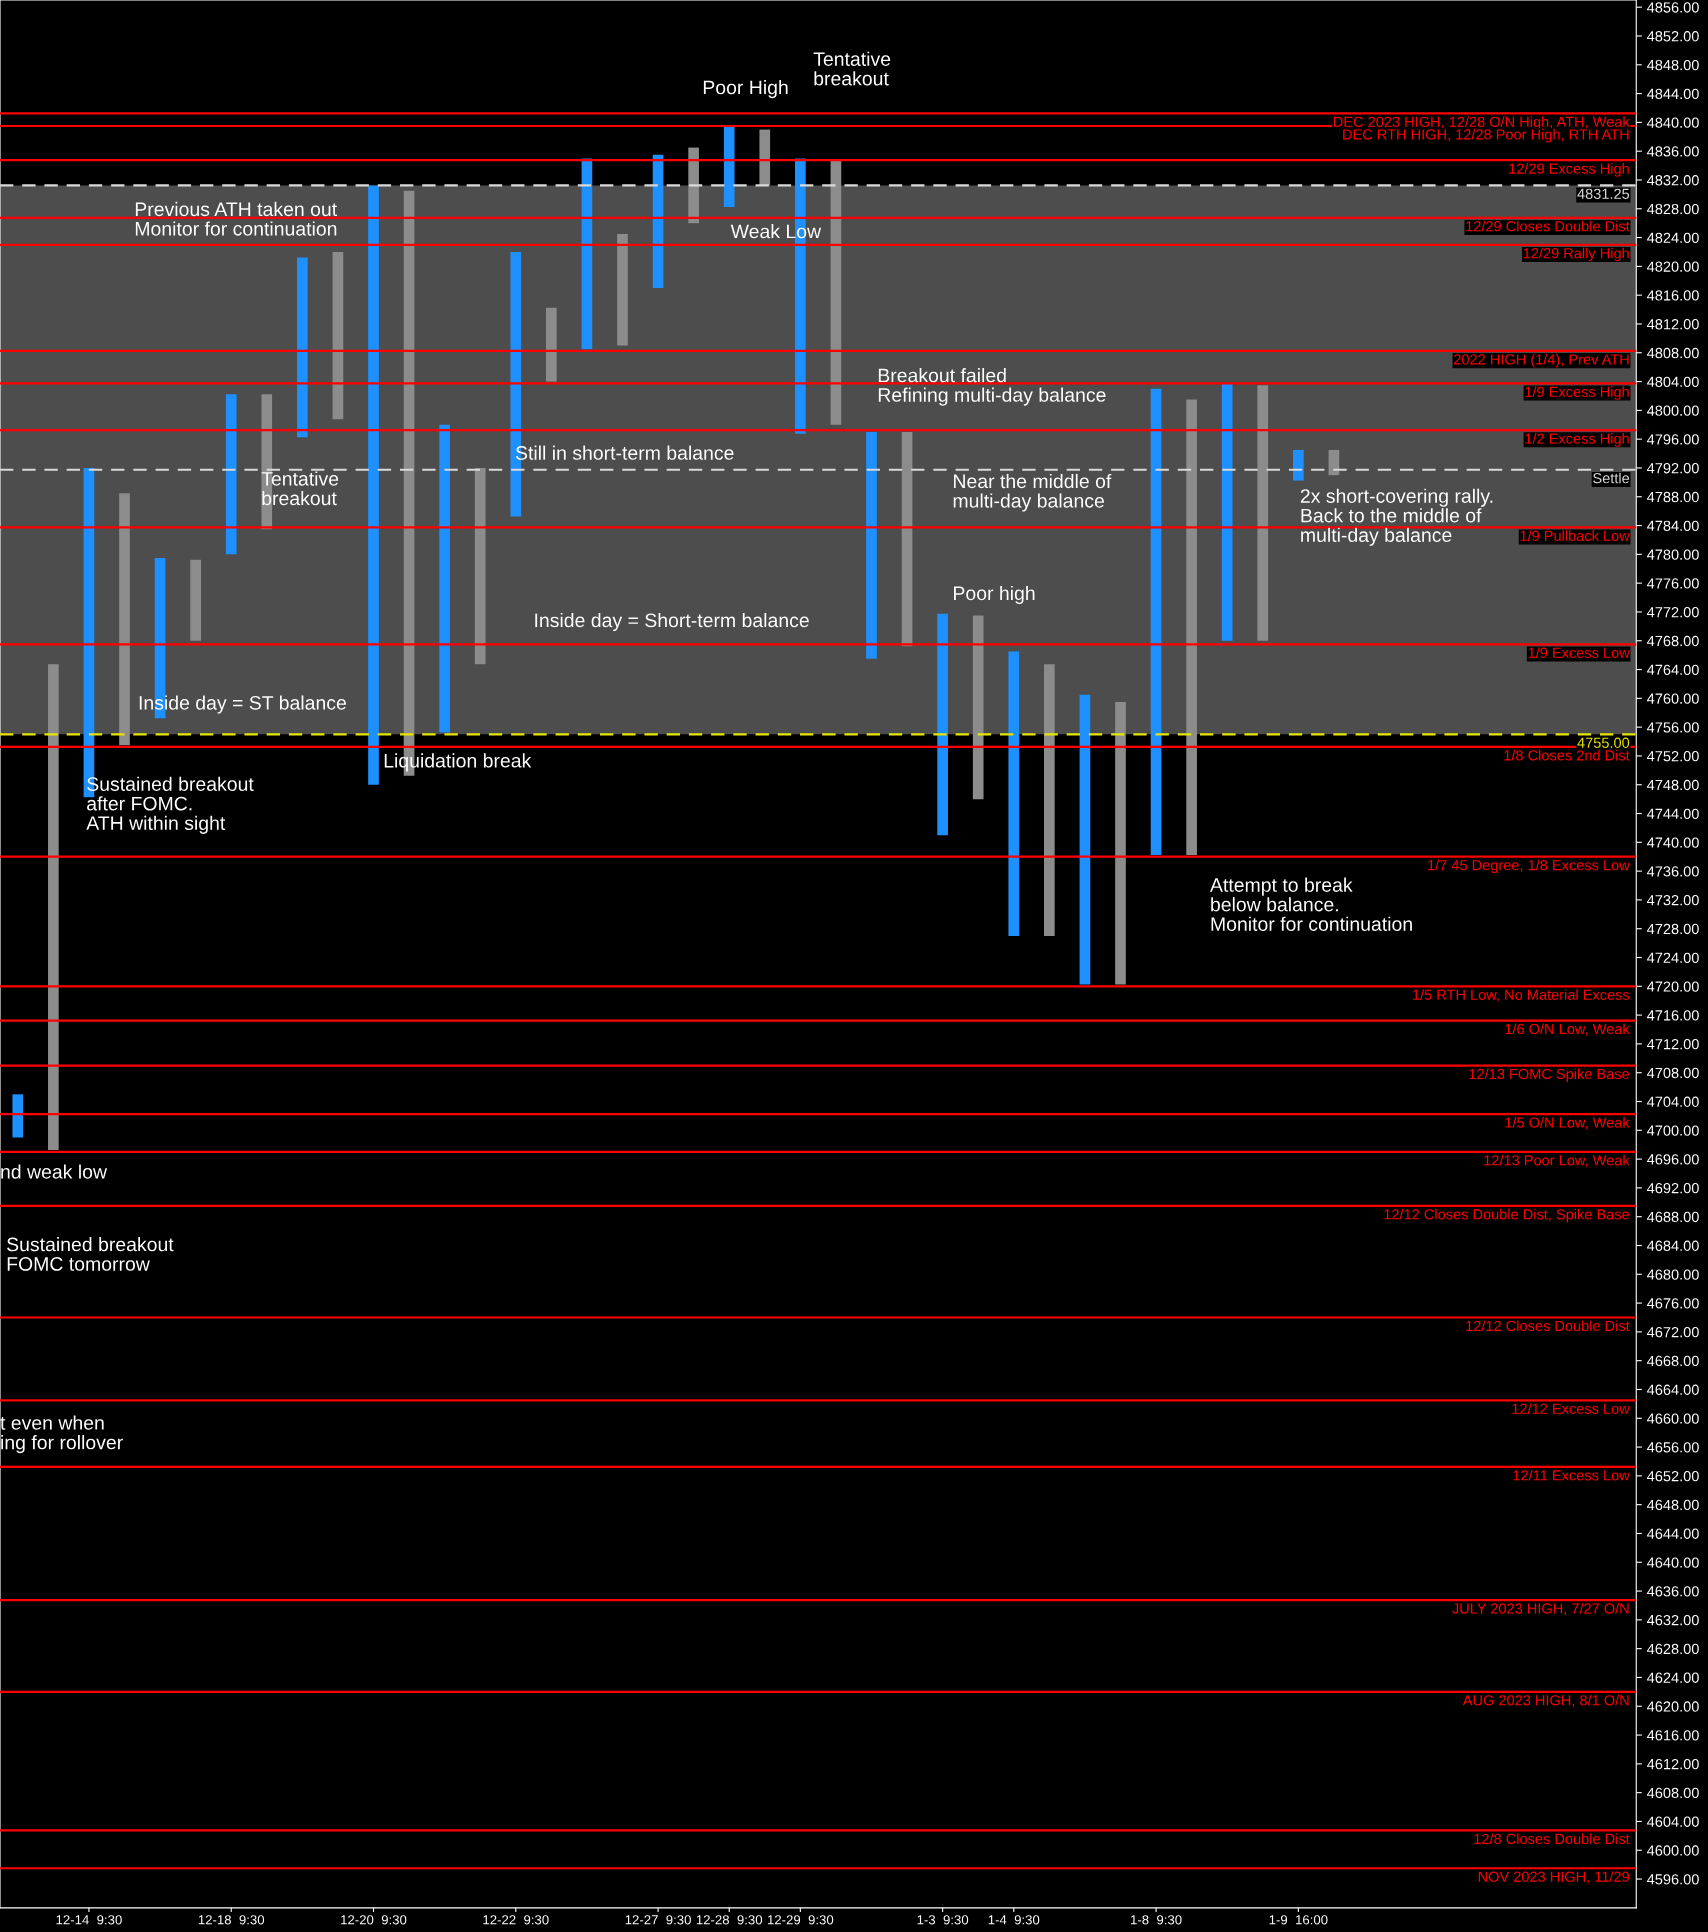 The width and height of the screenshot is (1708, 1932). What do you see at coordinates (1673, 324) in the screenshot?
I see `y-tick-label: 4812.00` at bounding box center [1673, 324].